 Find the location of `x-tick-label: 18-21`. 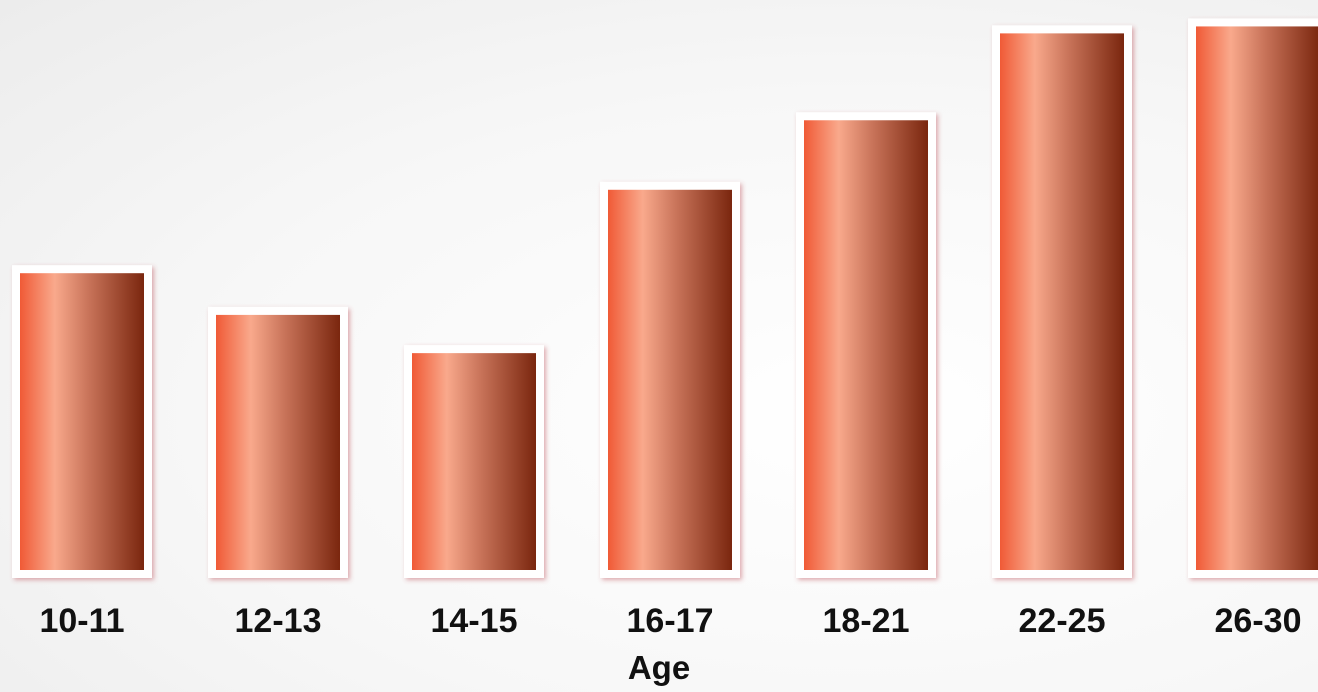

x-tick-label: 18-21 is located at coordinates (866, 621).